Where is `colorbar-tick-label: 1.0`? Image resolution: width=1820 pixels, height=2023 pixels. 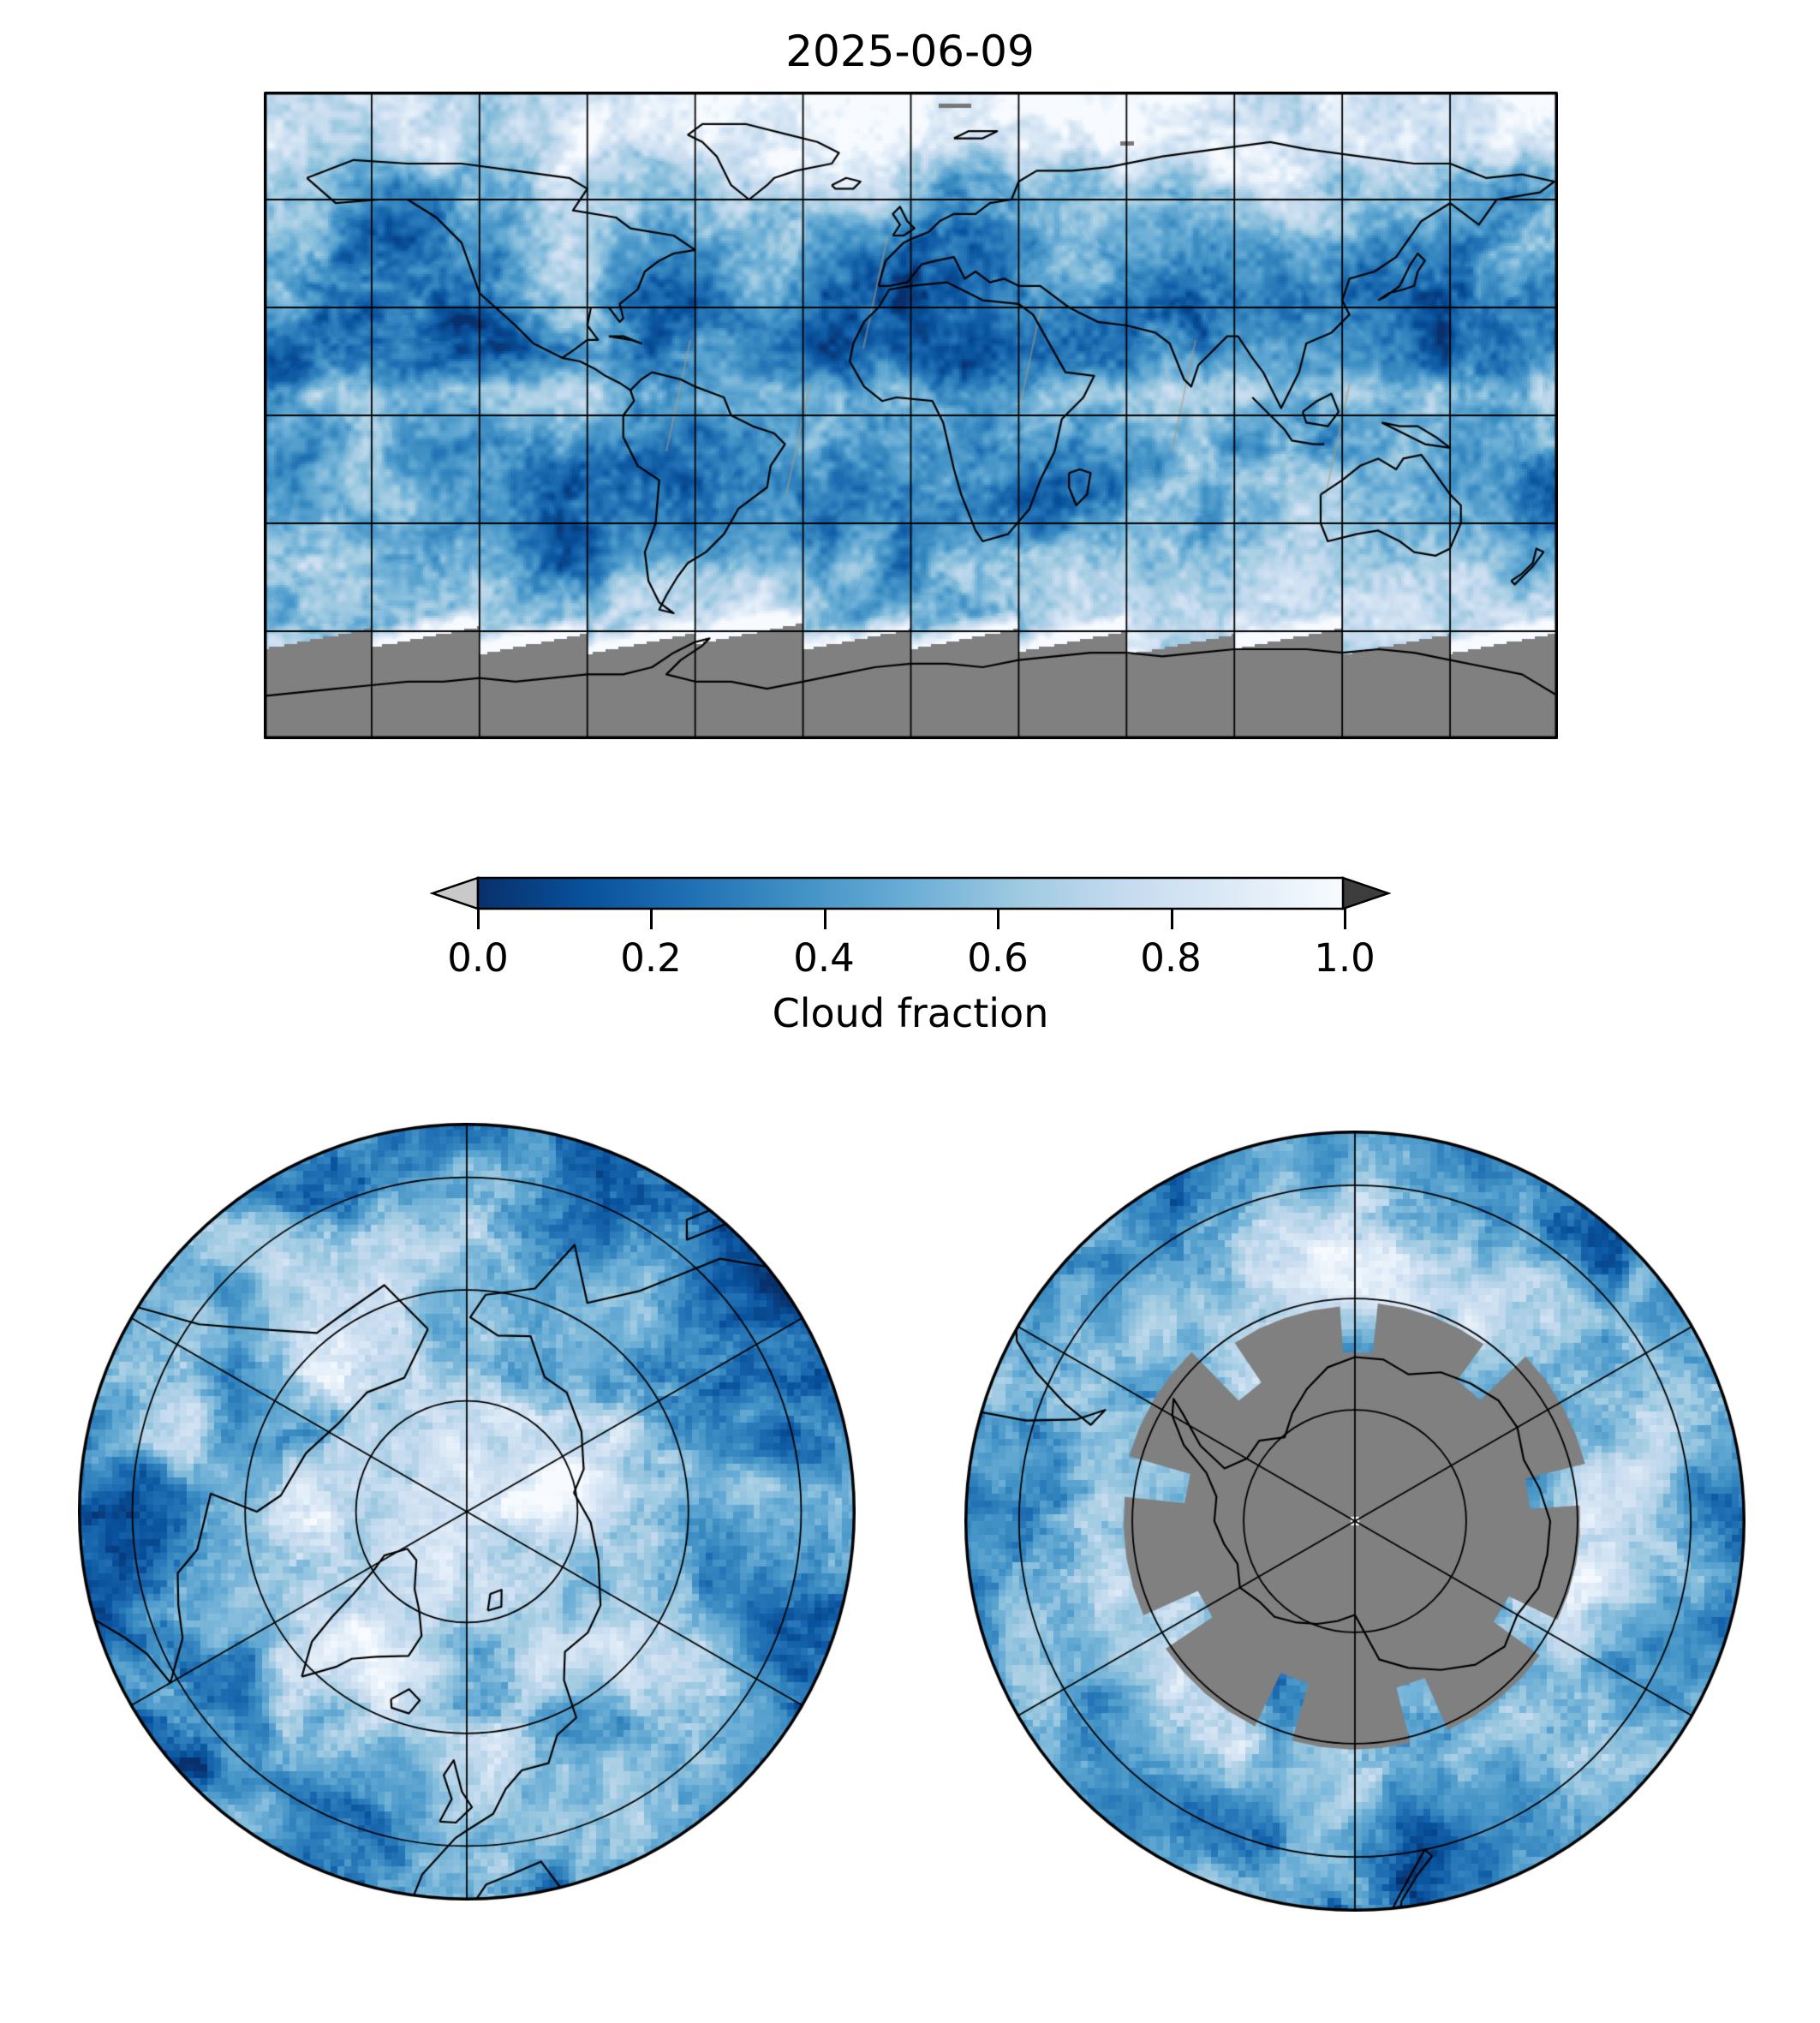 colorbar-tick-label: 1.0 is located at coordinates (1345, 958).